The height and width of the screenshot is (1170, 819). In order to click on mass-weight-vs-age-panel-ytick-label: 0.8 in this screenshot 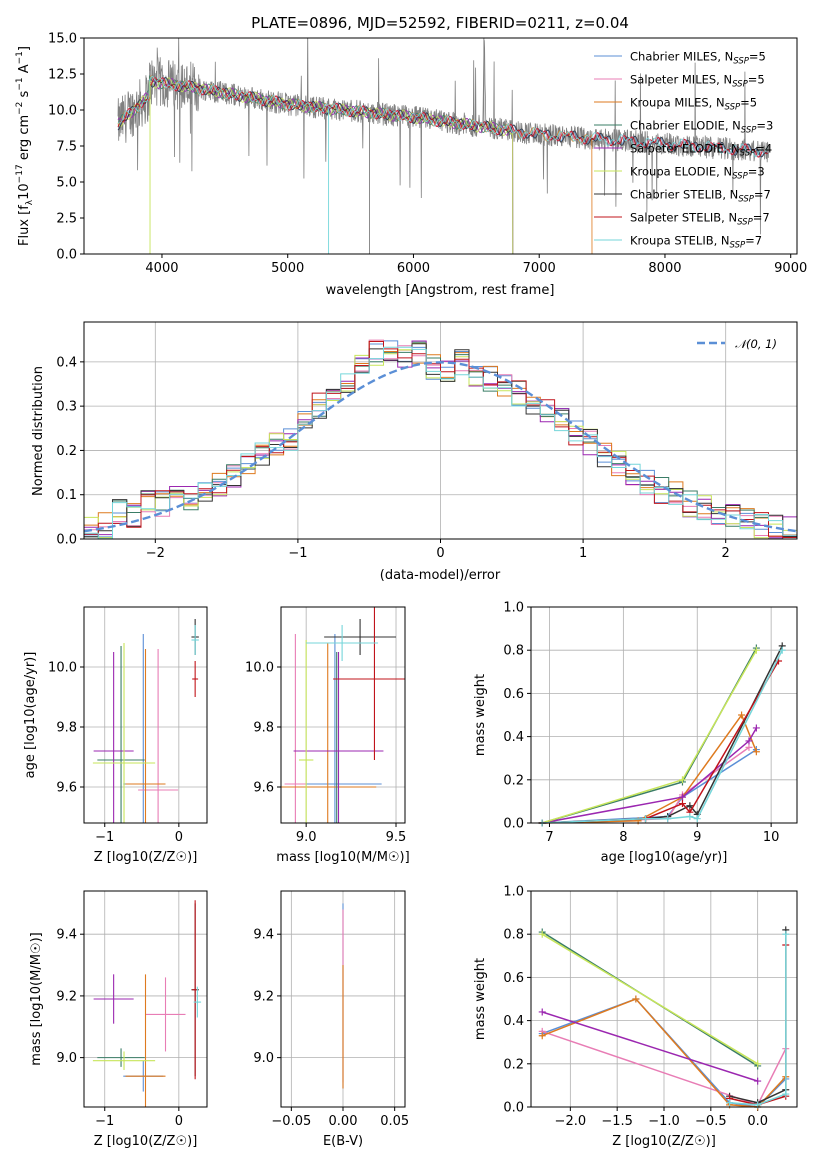, I will do `click(513, 651)`.